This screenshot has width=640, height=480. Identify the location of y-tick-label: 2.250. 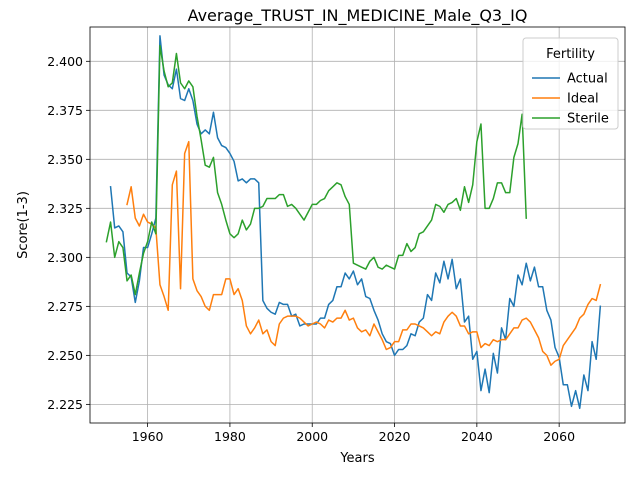
(65, 355).